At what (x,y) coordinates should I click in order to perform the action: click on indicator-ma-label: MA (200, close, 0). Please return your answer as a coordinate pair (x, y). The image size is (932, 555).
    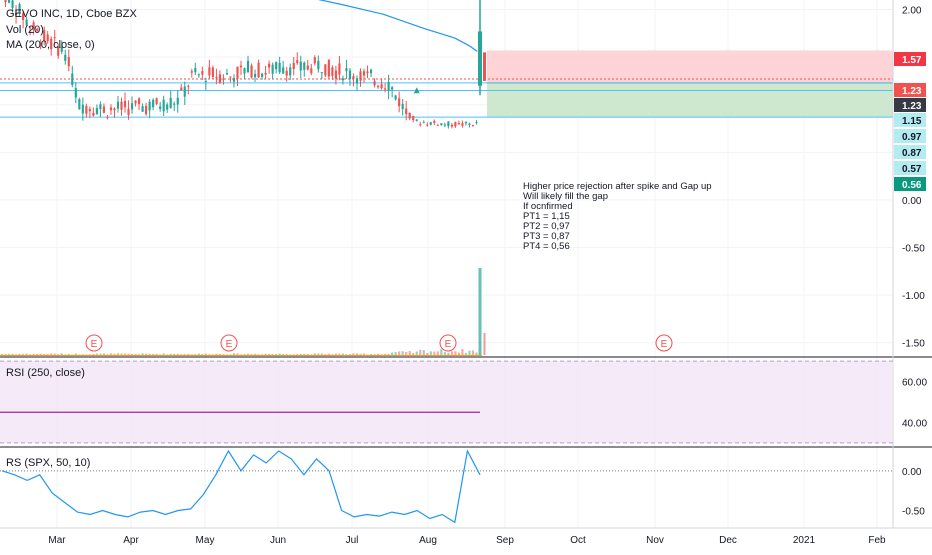
    Looking at the image, I should click on (50, 45).